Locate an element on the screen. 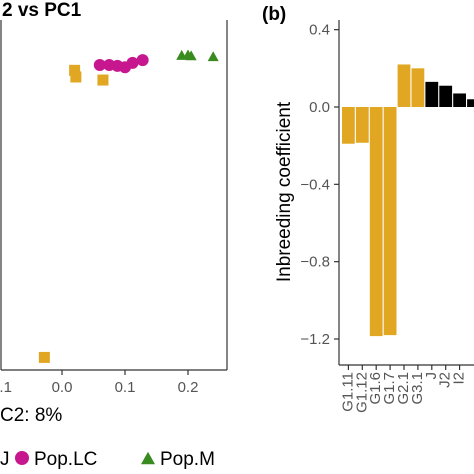 The height and width of the screenshot is (474, 474). scatter-x-tick-label: 0.2 is located at coordinates (188, 387).